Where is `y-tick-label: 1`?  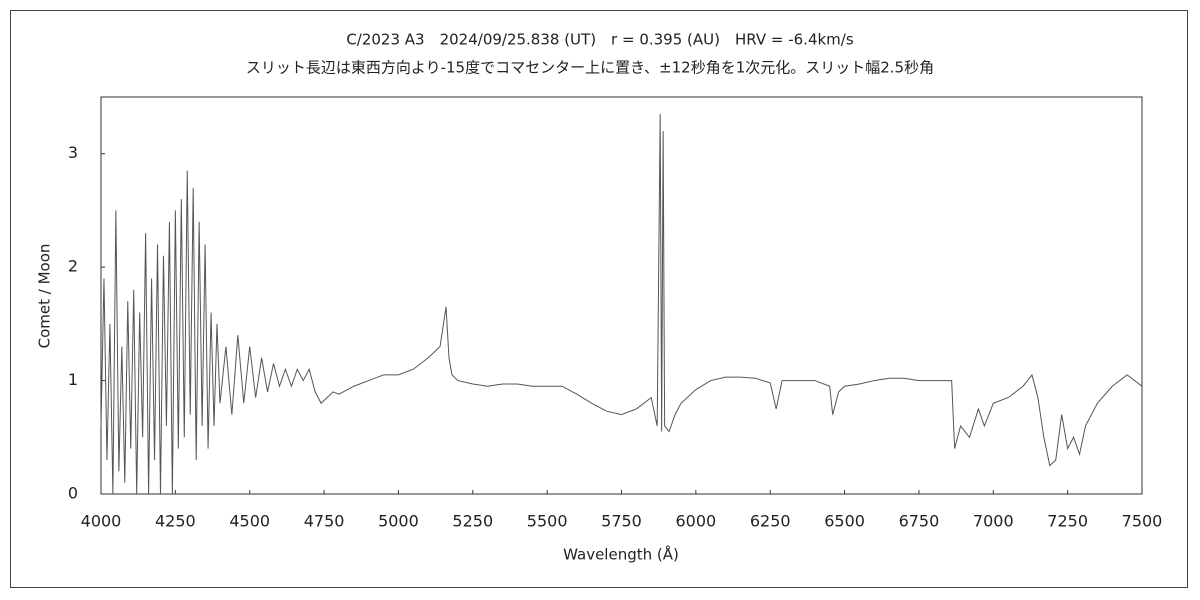 y-tick-label: 1 is located at coordinates (73, 379).